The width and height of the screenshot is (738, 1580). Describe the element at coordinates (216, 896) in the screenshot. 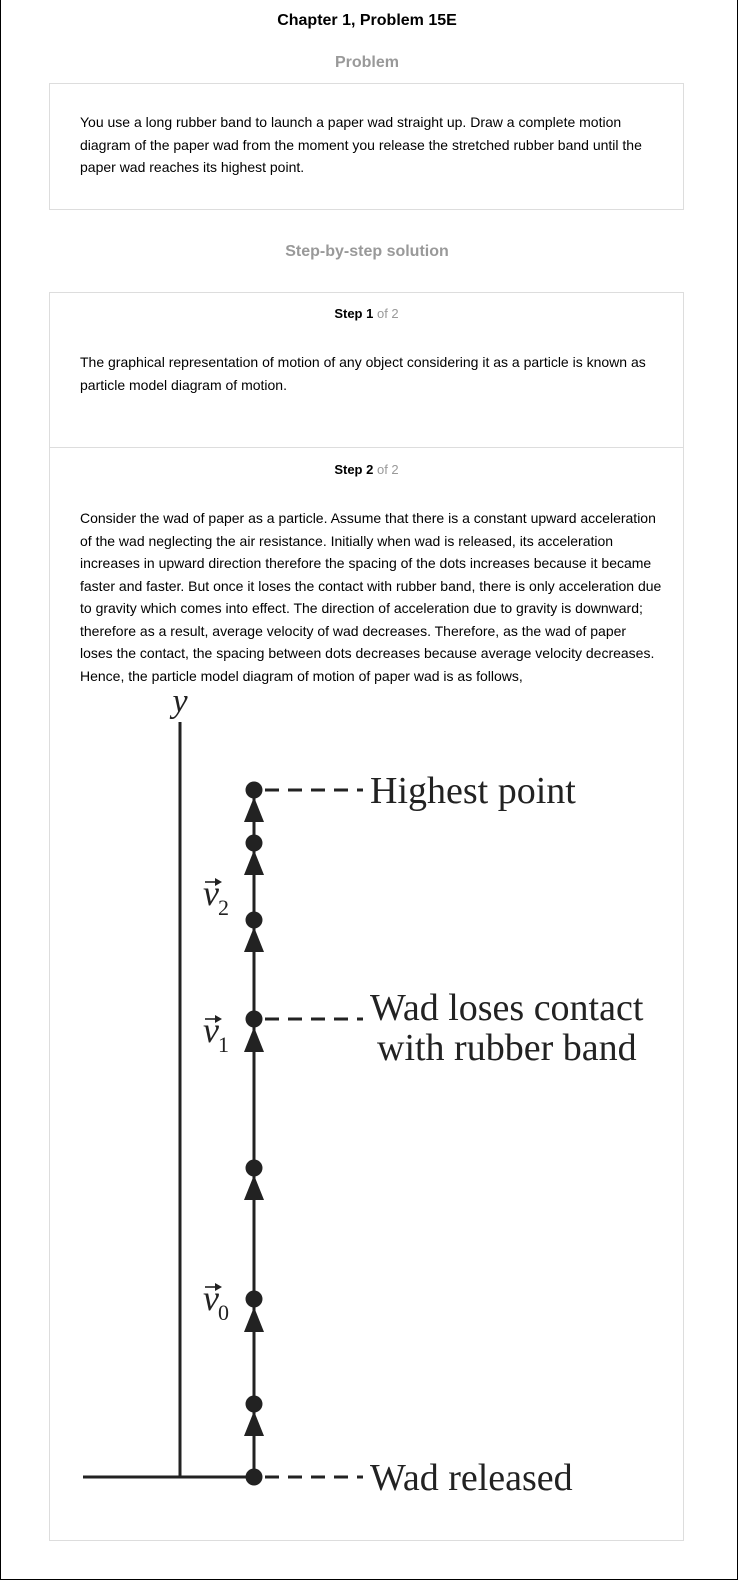

I see `velocity-label-v2: v 2` at that location.